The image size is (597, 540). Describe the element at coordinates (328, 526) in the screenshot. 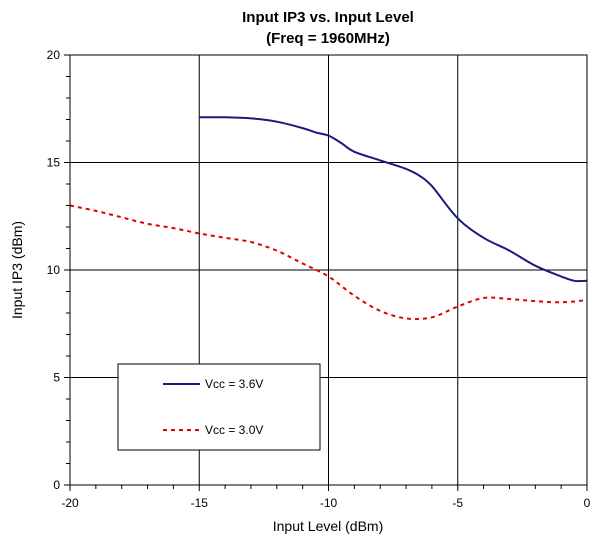

I see `x-axis-label: Input Level (dBm)` at that location.